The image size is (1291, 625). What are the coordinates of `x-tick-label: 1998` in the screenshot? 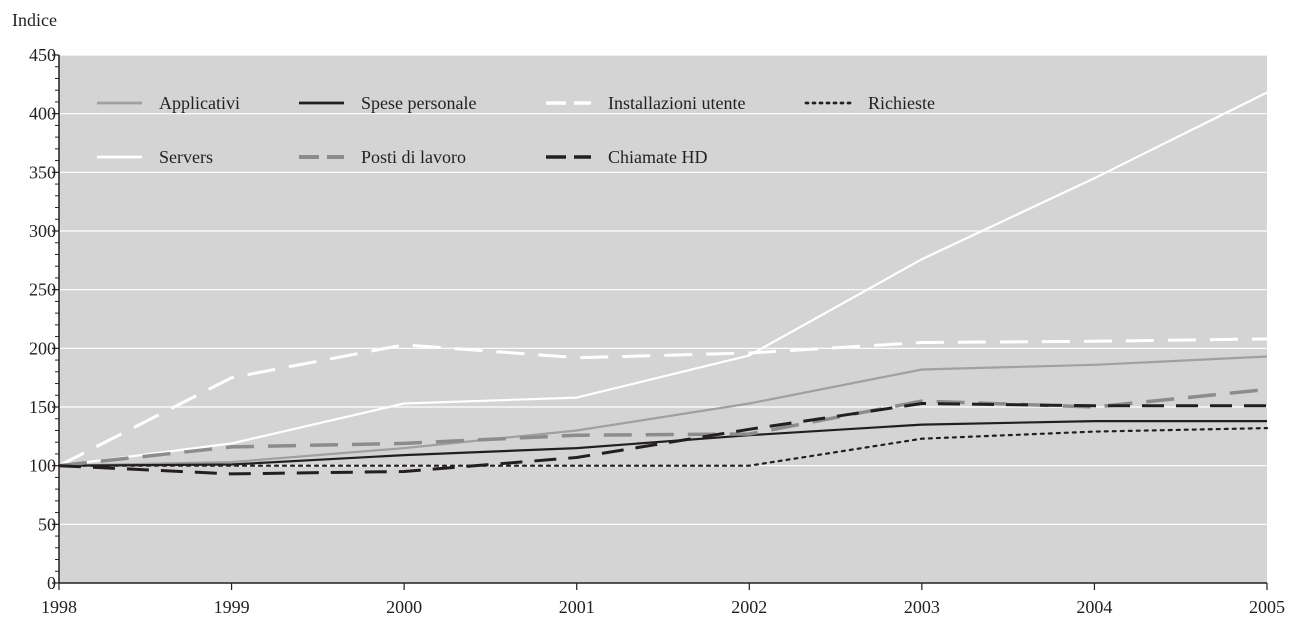 It's located at (59, 607).